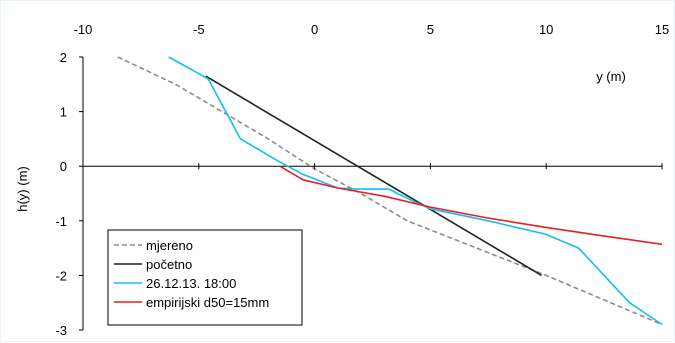 This screenshot has height=343, width=675. I want to click on y-tick-label-5: 2, so click(63, 57).